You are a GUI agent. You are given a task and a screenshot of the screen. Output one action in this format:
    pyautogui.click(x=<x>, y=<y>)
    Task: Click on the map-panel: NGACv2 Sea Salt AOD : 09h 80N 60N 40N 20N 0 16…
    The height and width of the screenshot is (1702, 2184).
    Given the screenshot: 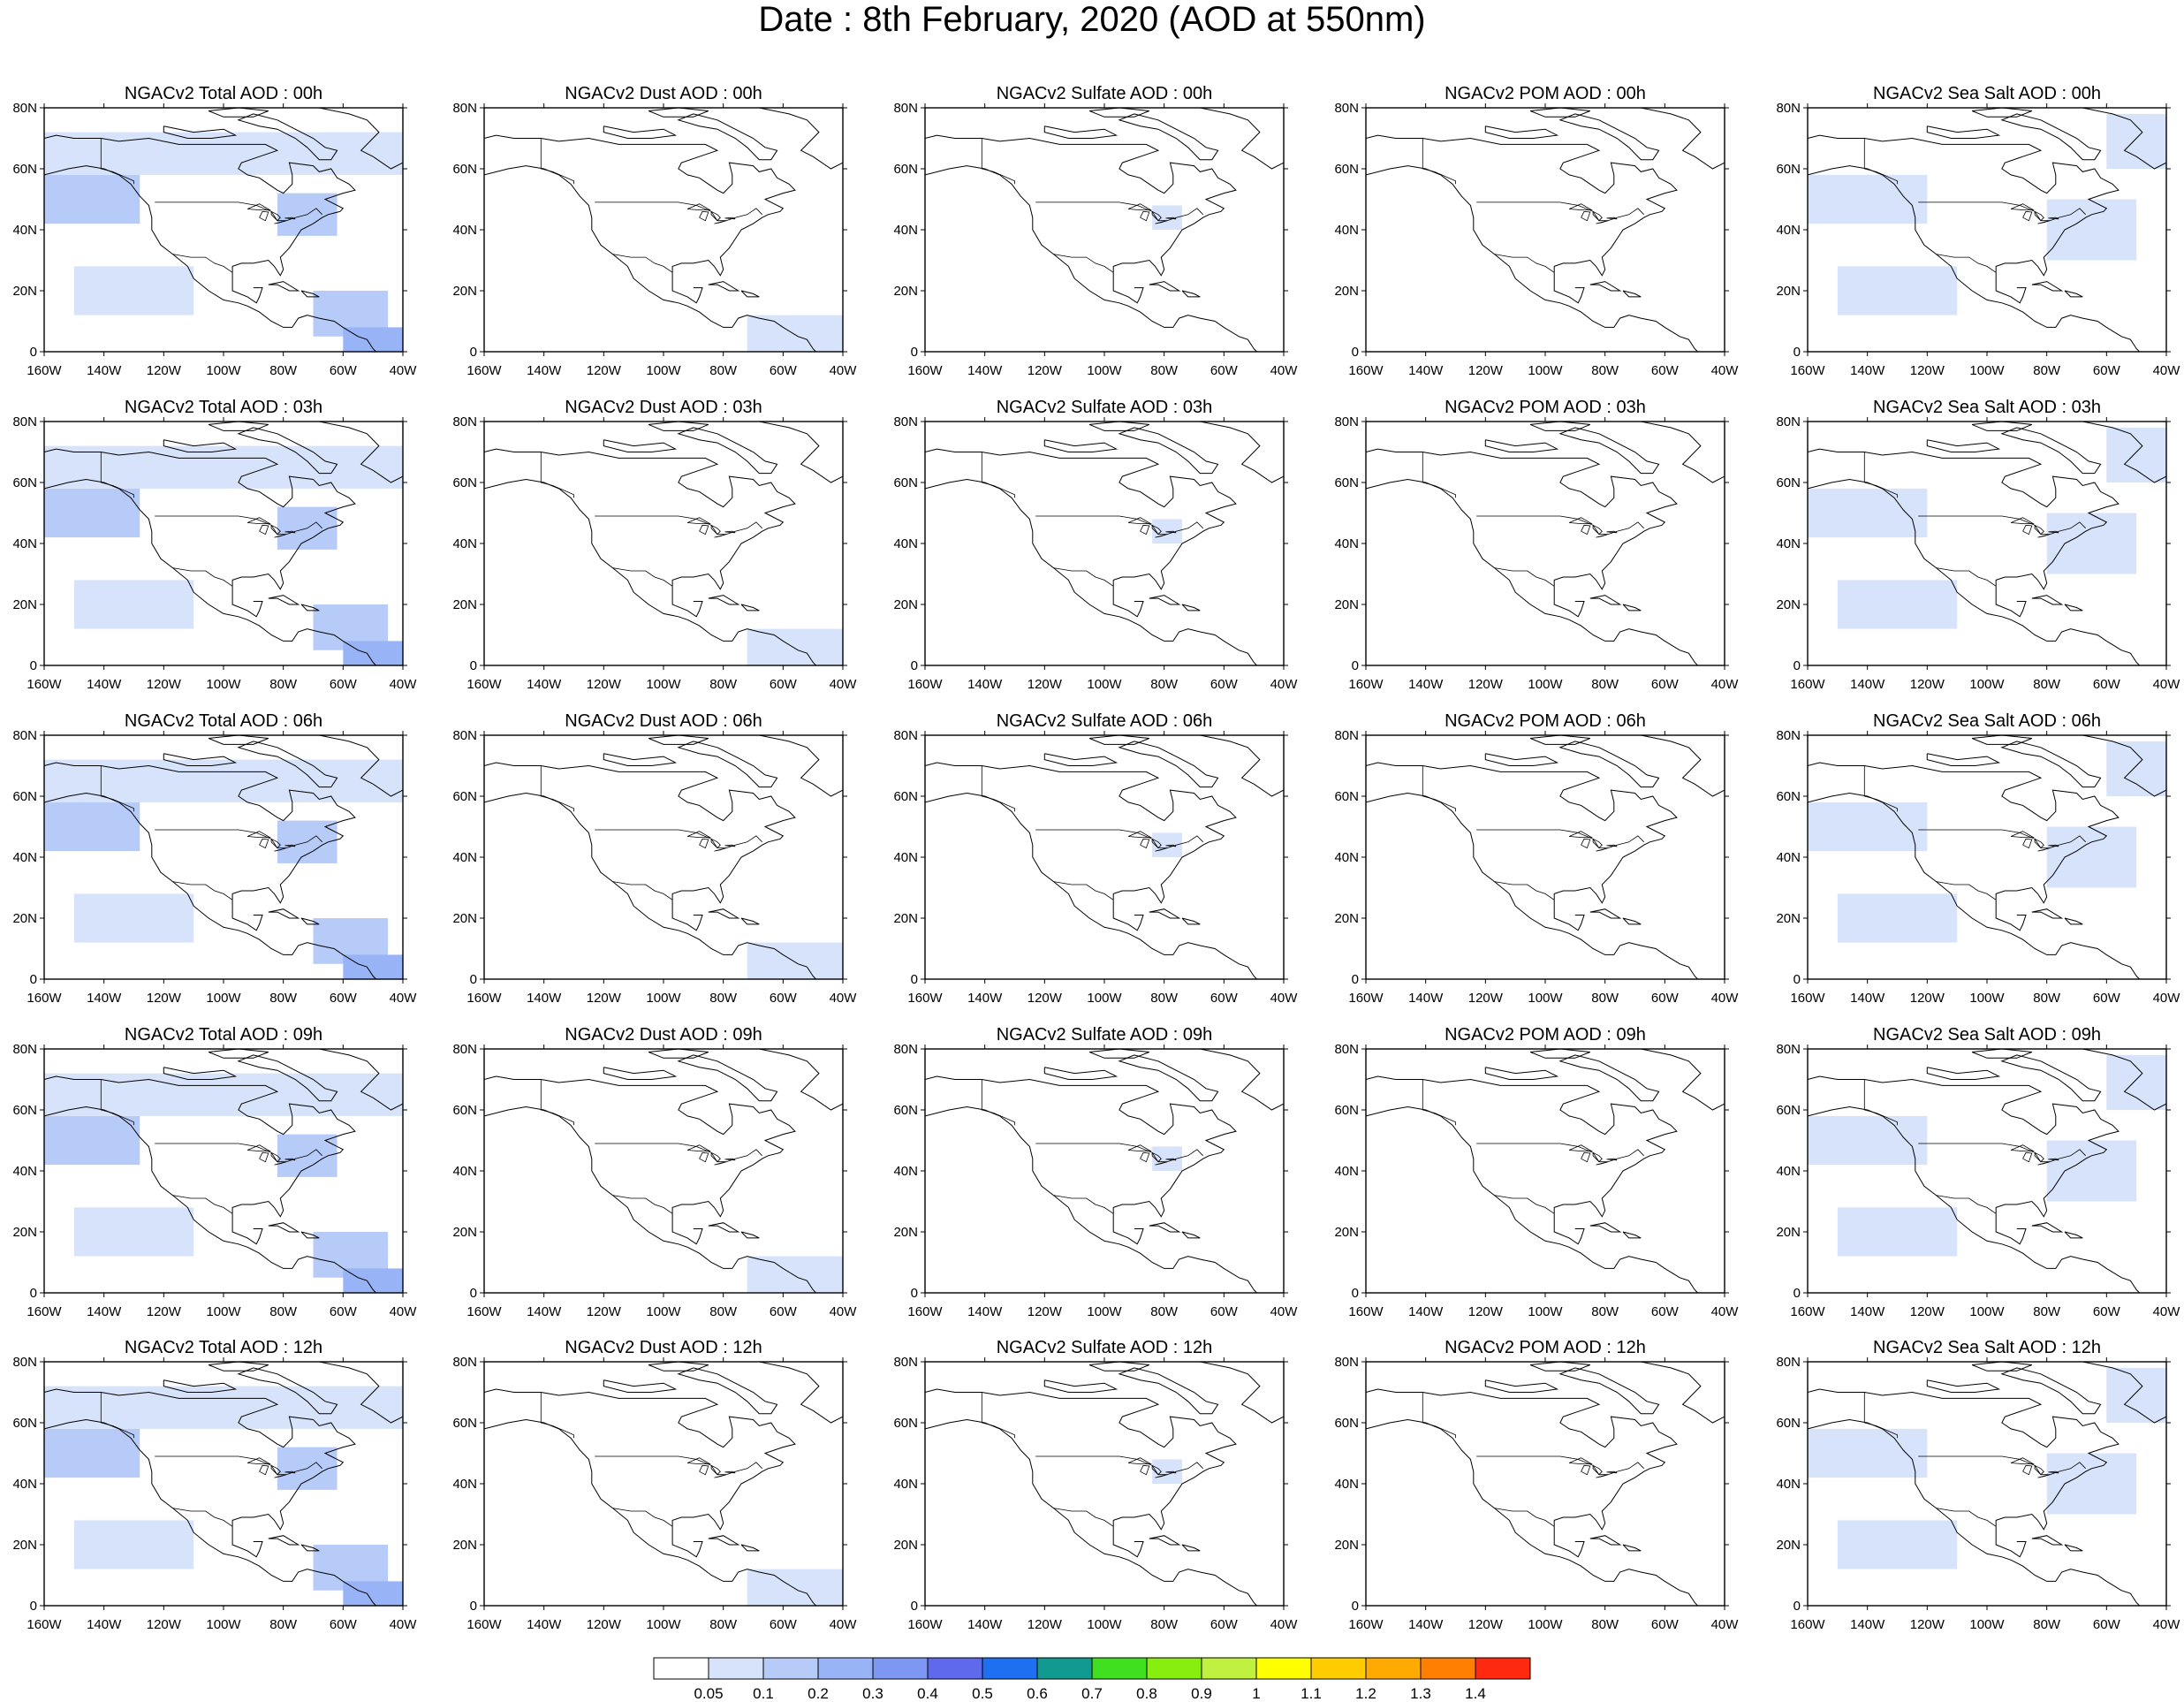 What is the action you would take?
    pyautogui.click(x=1978, y=1172)
    